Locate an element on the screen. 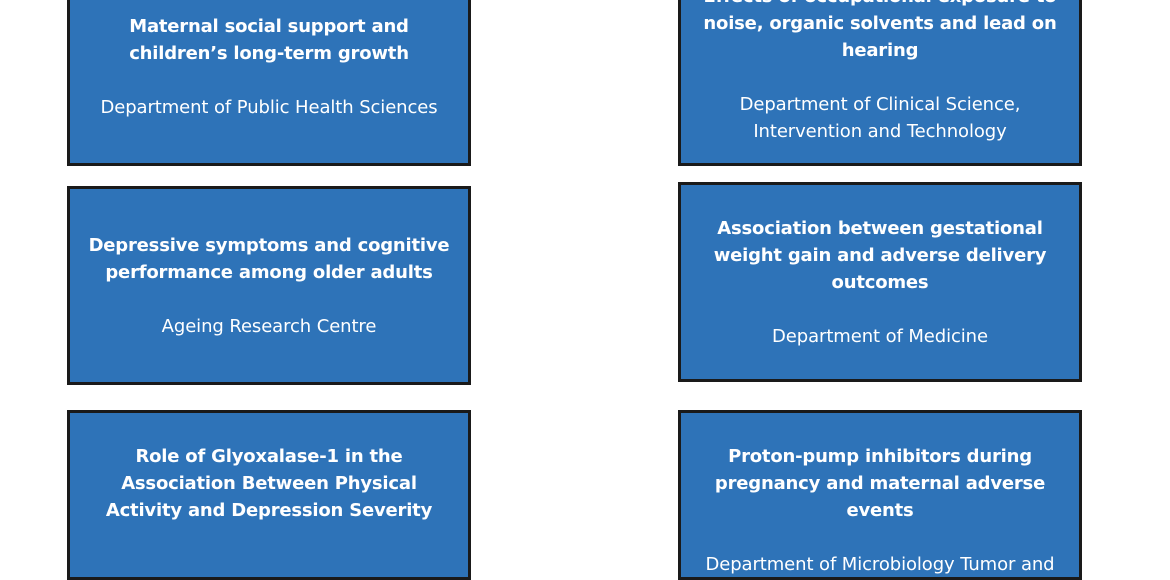  project-department: Ageing Research Centre is located at coordinates (269, 326).